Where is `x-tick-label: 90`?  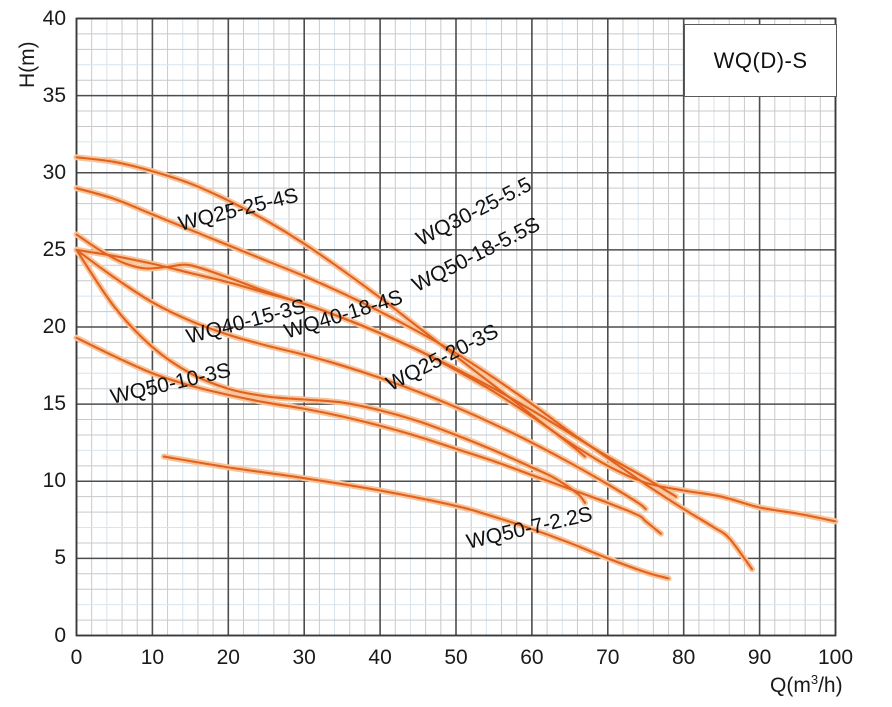
x-tick-label: 90 is located at coordinates (759, 657).